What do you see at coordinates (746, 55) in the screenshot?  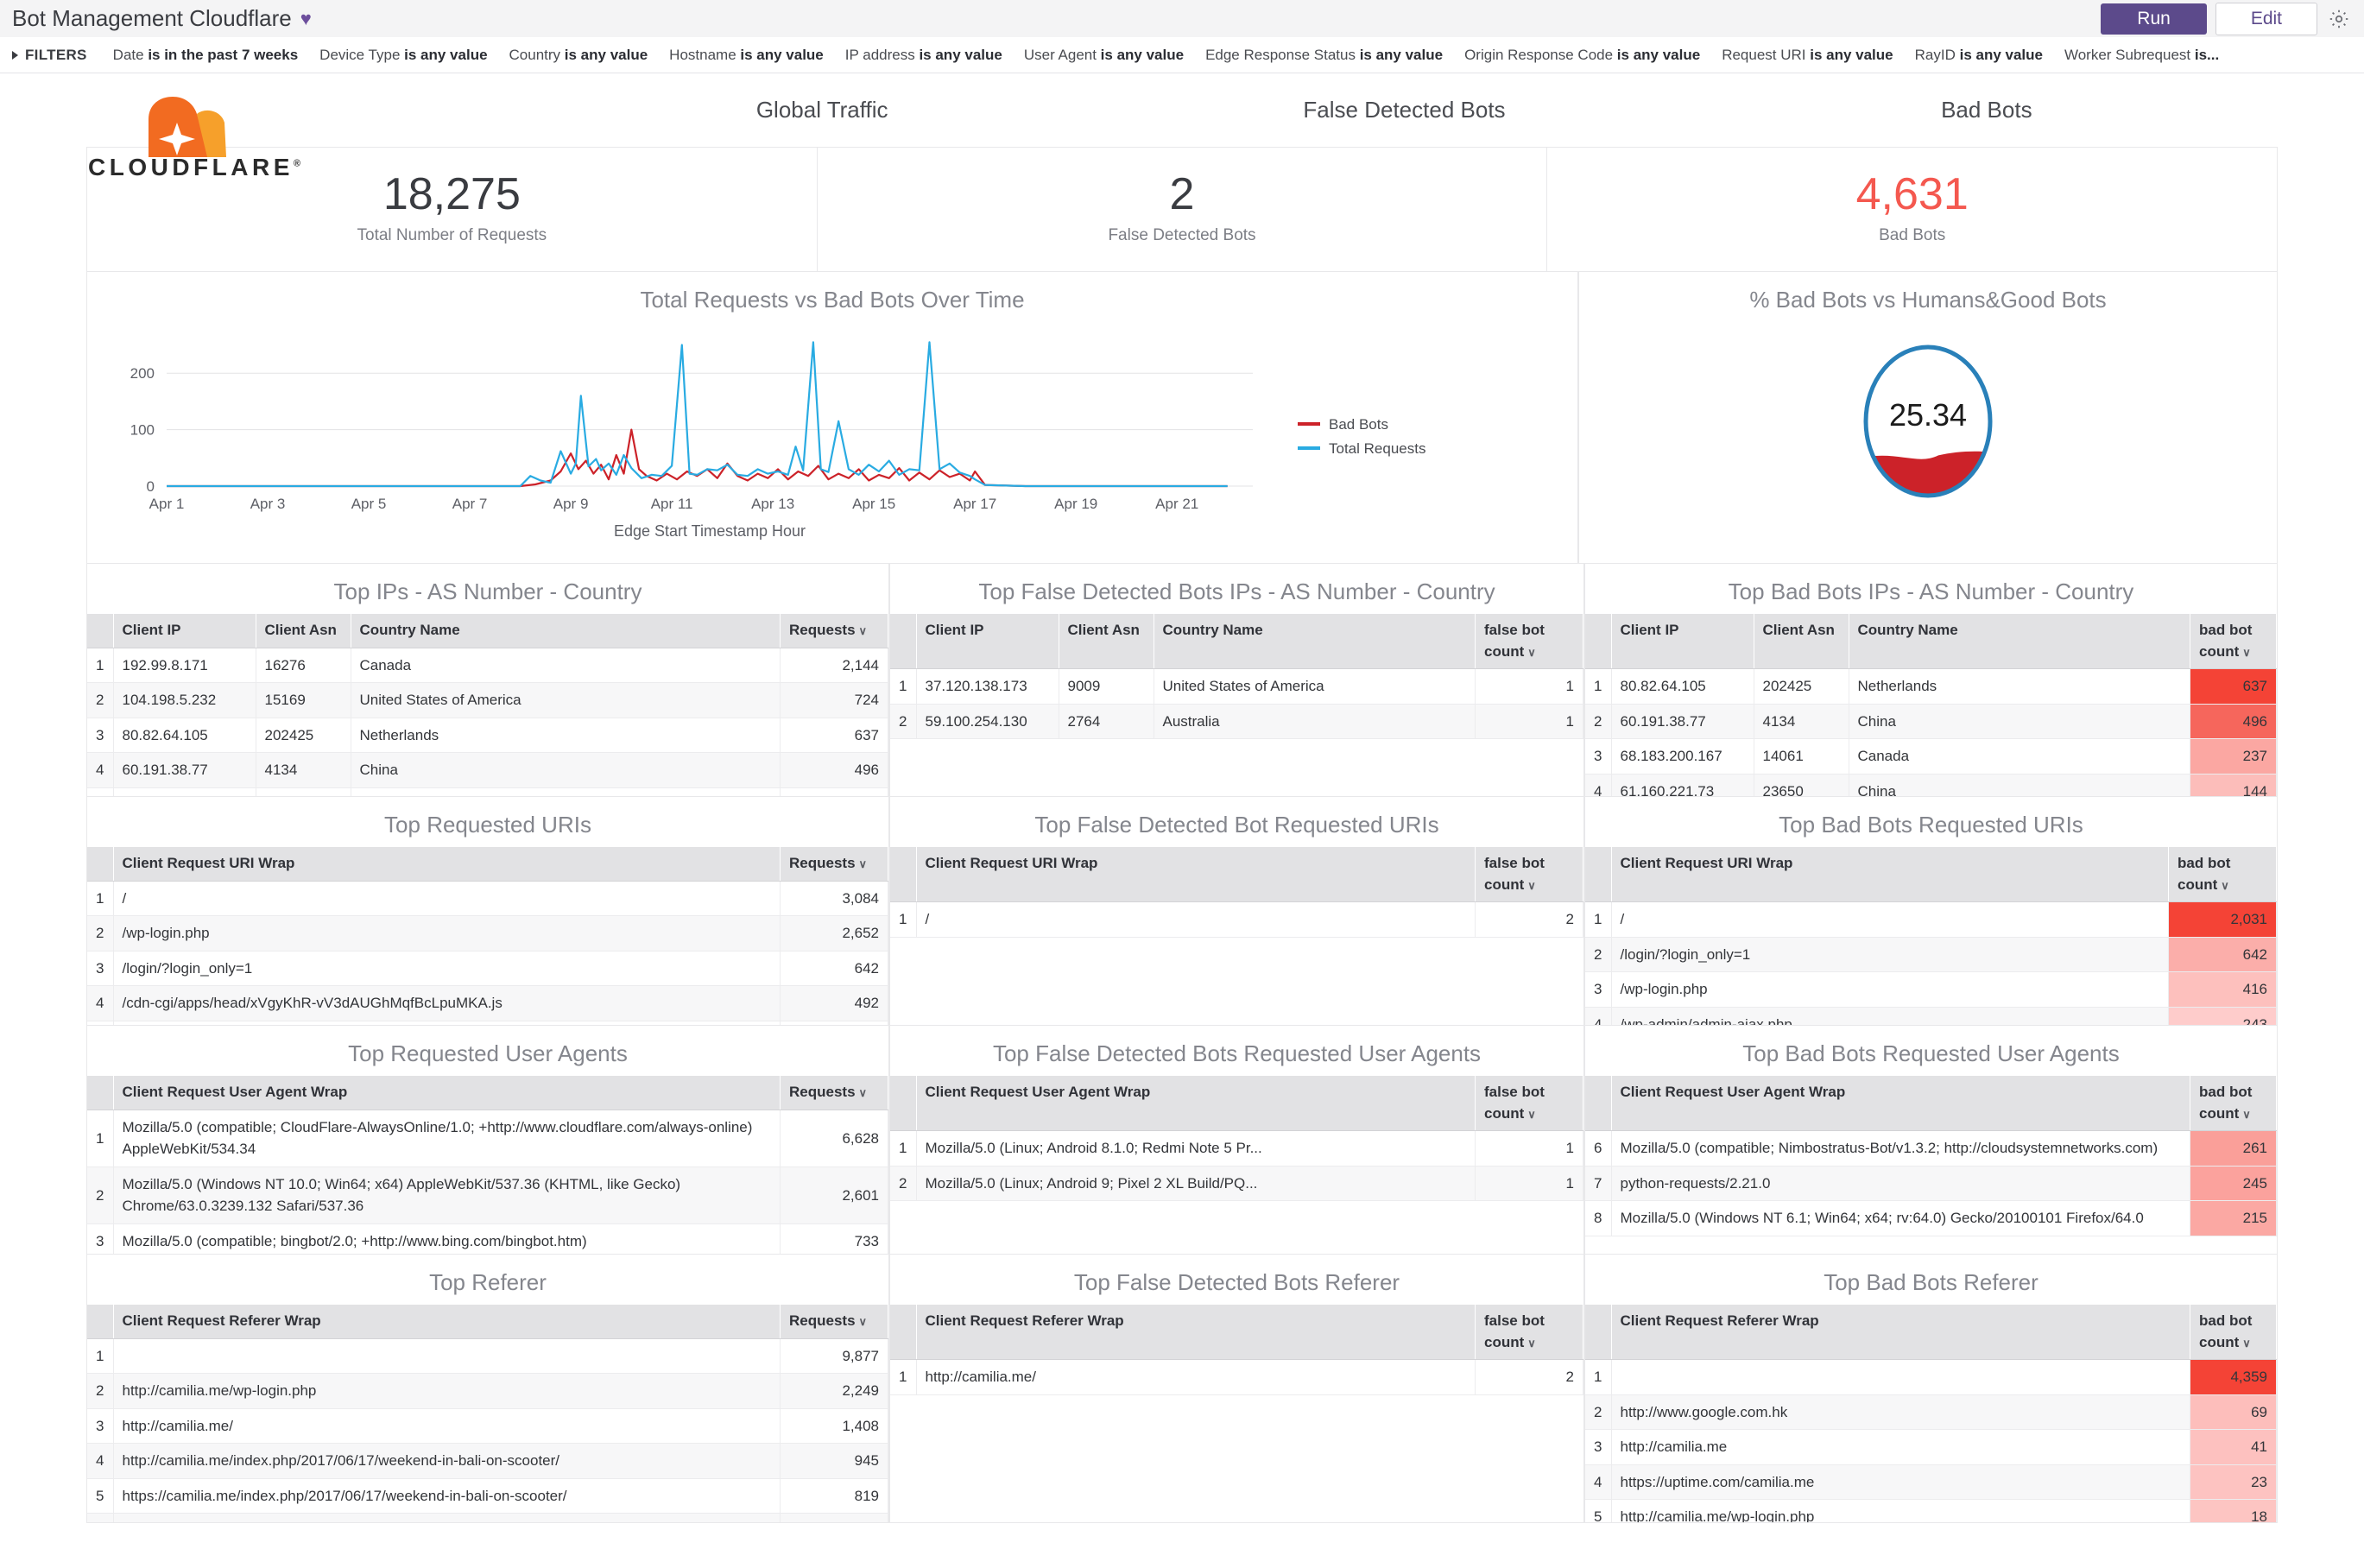 I see `filter-chip: Hostname is any value` at bounding box center [746, 55].